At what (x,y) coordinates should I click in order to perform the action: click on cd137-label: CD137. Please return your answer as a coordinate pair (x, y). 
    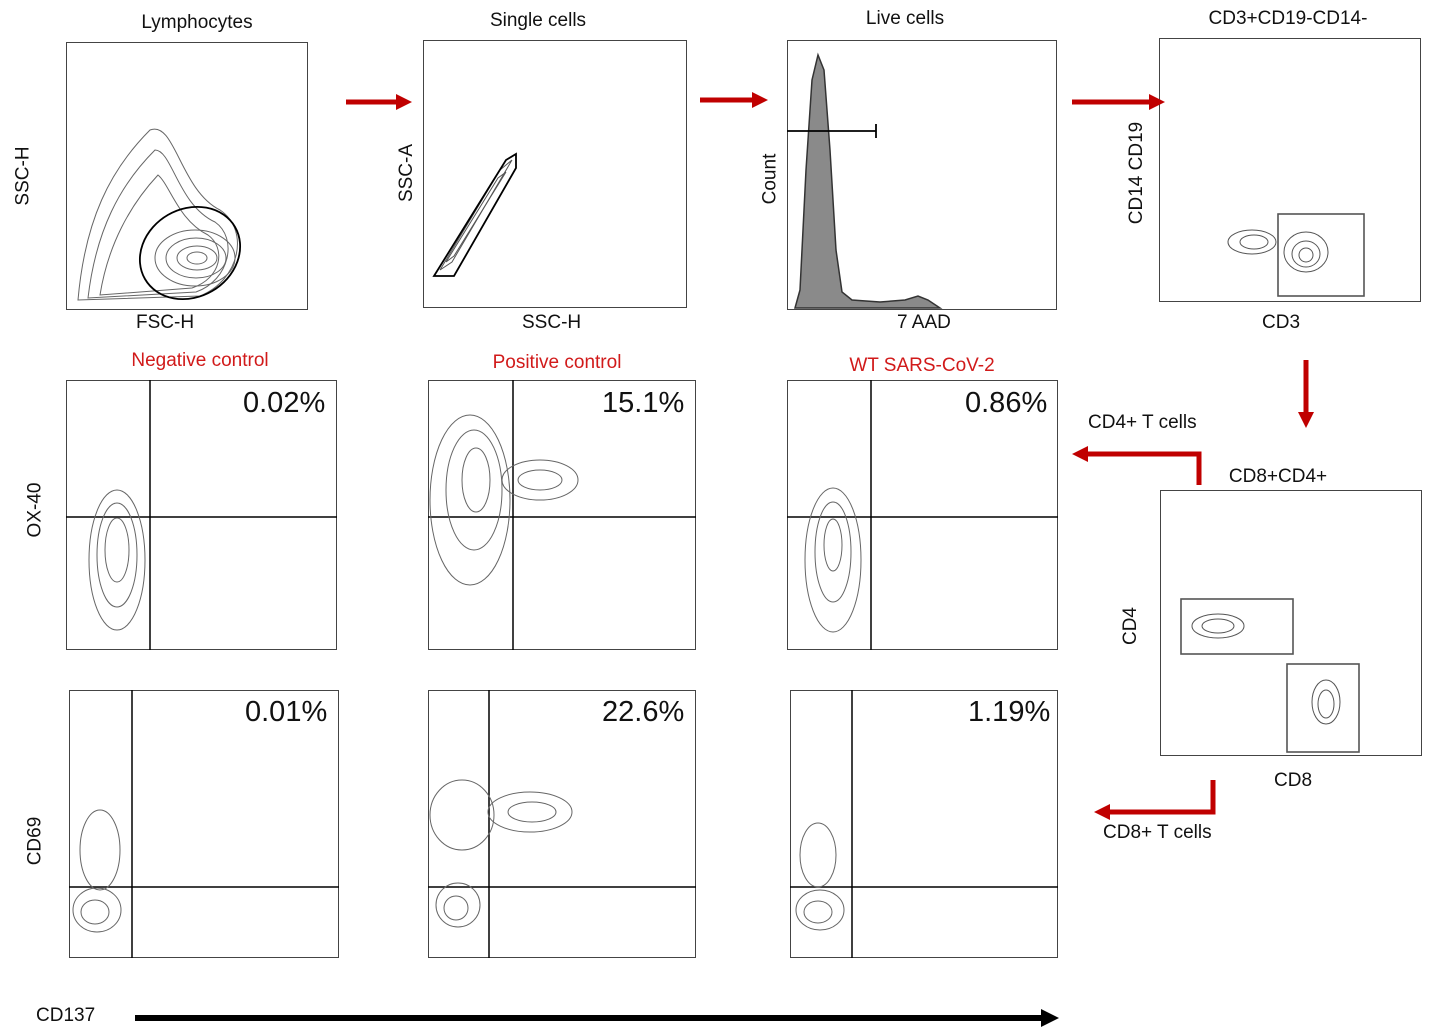
    Looking at the image, I should click on (66, 1015).